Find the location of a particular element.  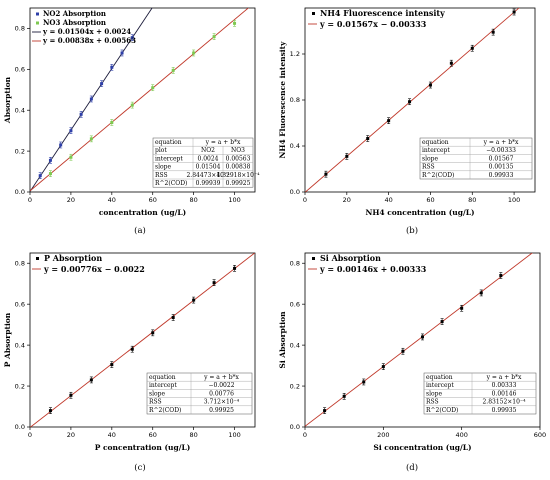

table-cell: 0.99933 is located at coordinates (501, 175).